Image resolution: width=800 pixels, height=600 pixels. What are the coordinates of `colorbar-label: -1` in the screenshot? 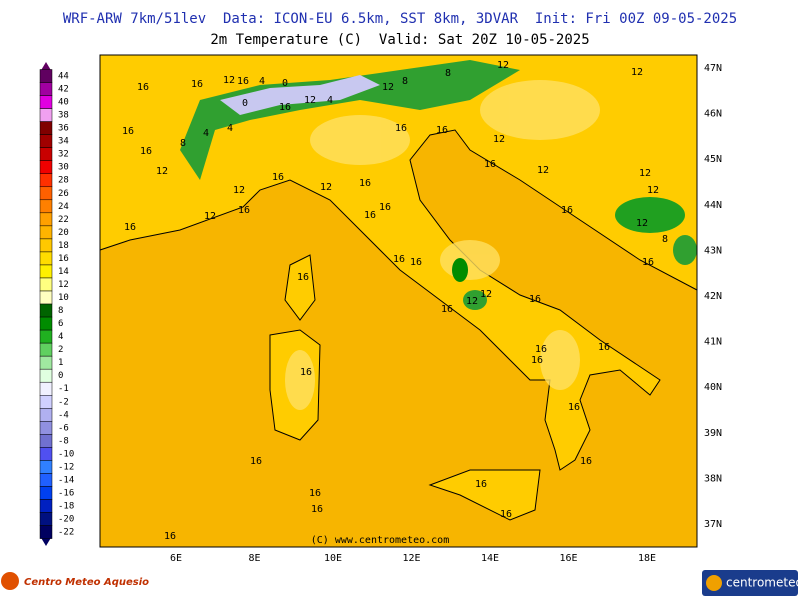 It's located at (63, 389).